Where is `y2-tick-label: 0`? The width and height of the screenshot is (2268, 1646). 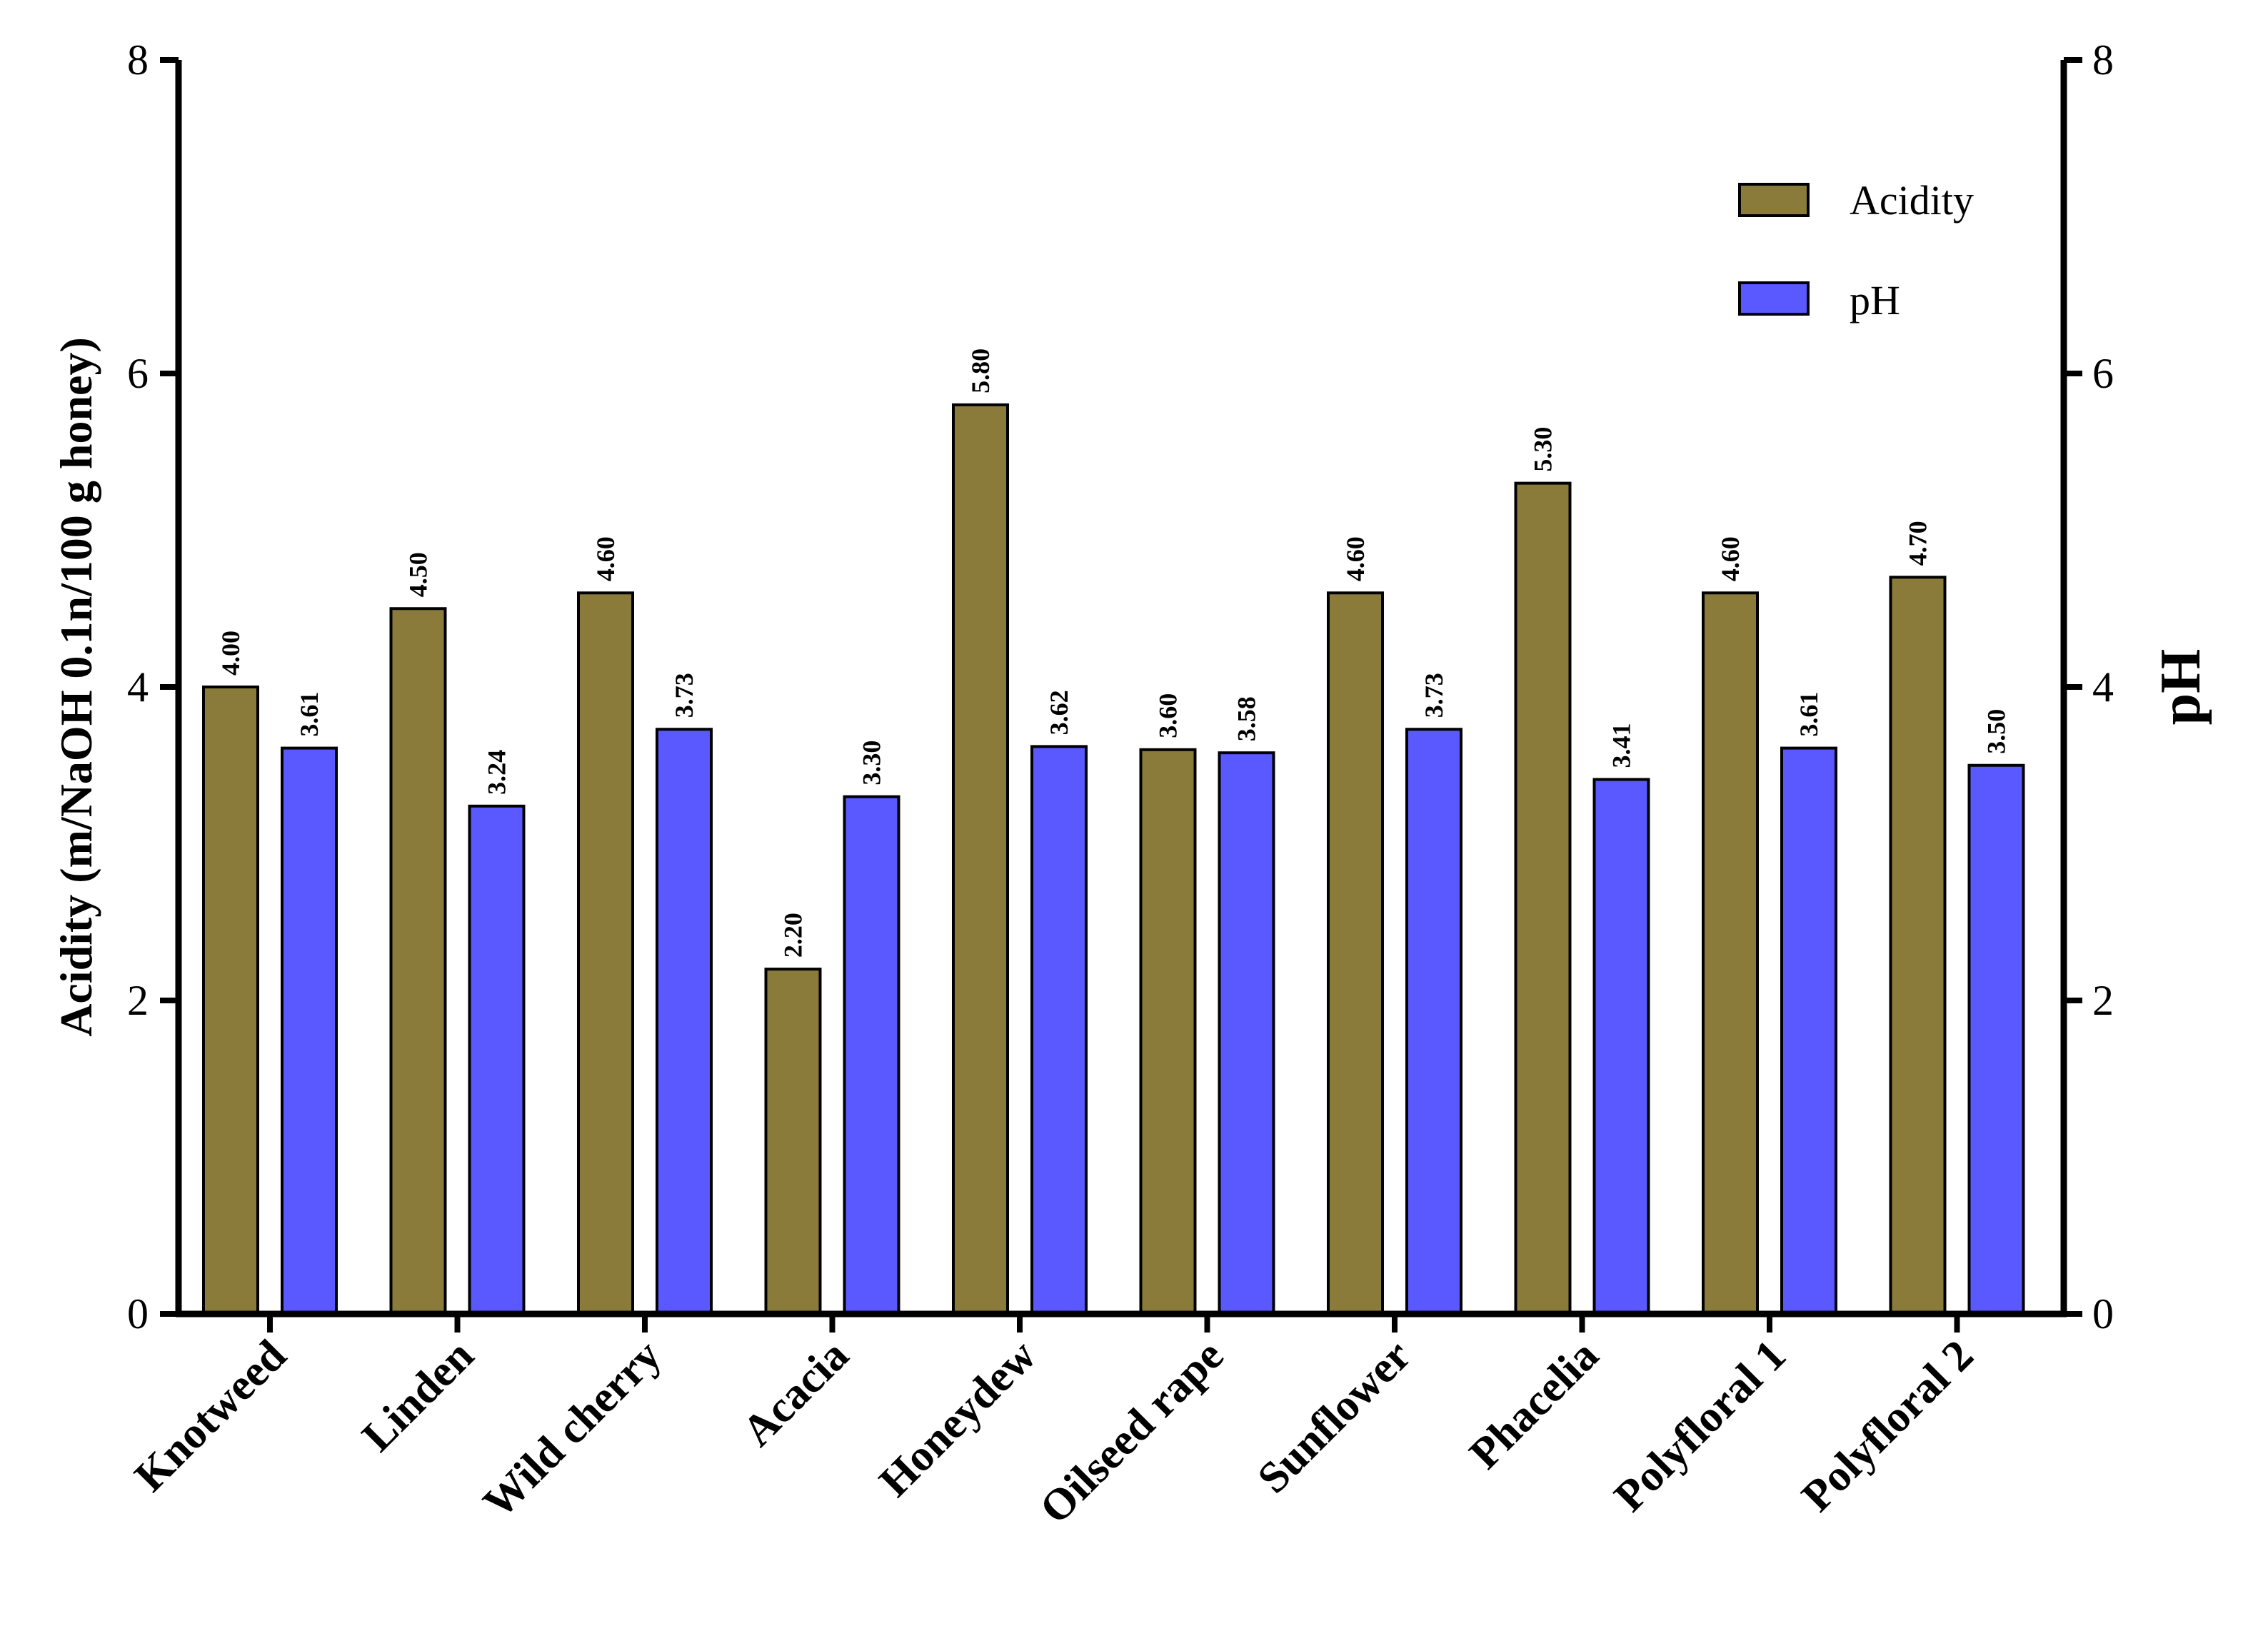
y2-tick-label: 0 is located at coordinates (2103, 1314).